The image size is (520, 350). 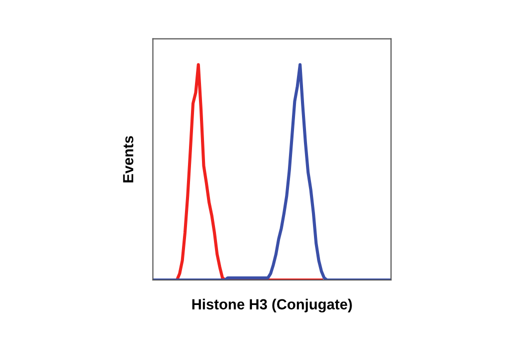 What do you see at coordinates (272, 305) in the screenshot?
I see `x-axis-title: Histone H3 (Conjugate)` at bounding box center [272, 305].